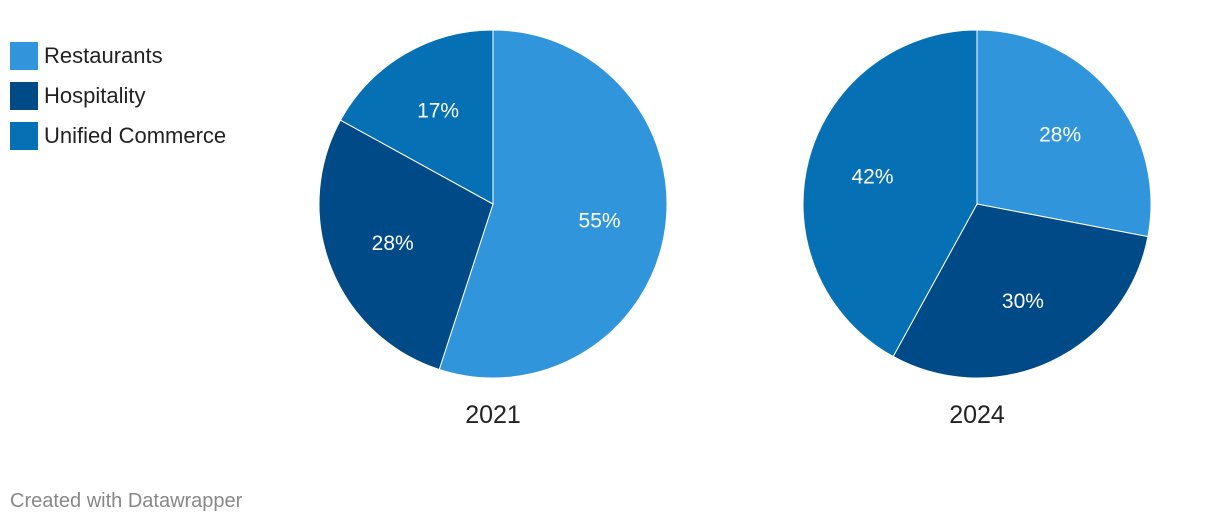 This screenshot has height=526, width=1220. What do you see at coordinates (95, 95) in the screenshot?
I see `legend-label-hospitality: Hospitality` at bounding box center [95, 95].